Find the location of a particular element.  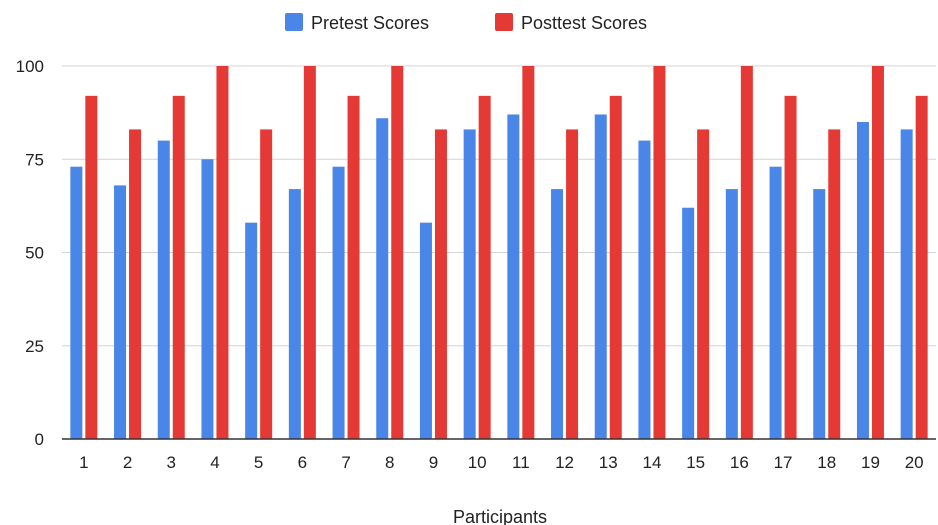

x-tick-label: 18 is located at coordinates (826, 462).